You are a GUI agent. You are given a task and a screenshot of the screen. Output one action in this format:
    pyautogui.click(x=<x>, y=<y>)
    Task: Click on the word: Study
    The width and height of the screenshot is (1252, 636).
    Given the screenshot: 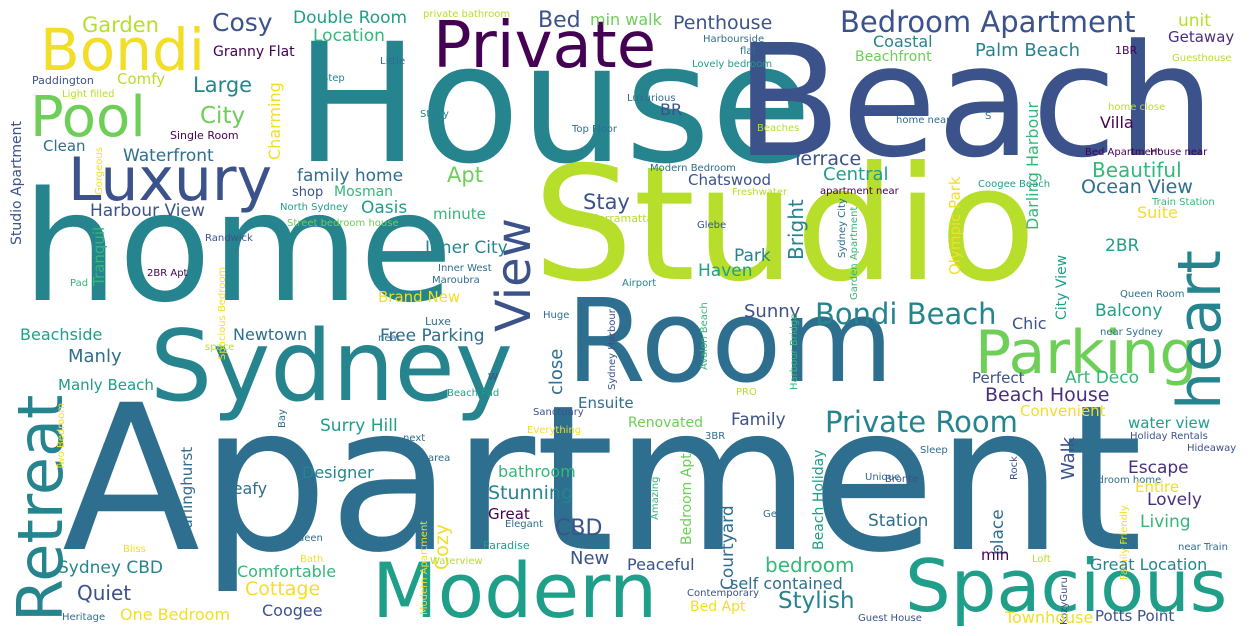 What is the action you would take?
    pyautogui.click(x=434, y=114)
    